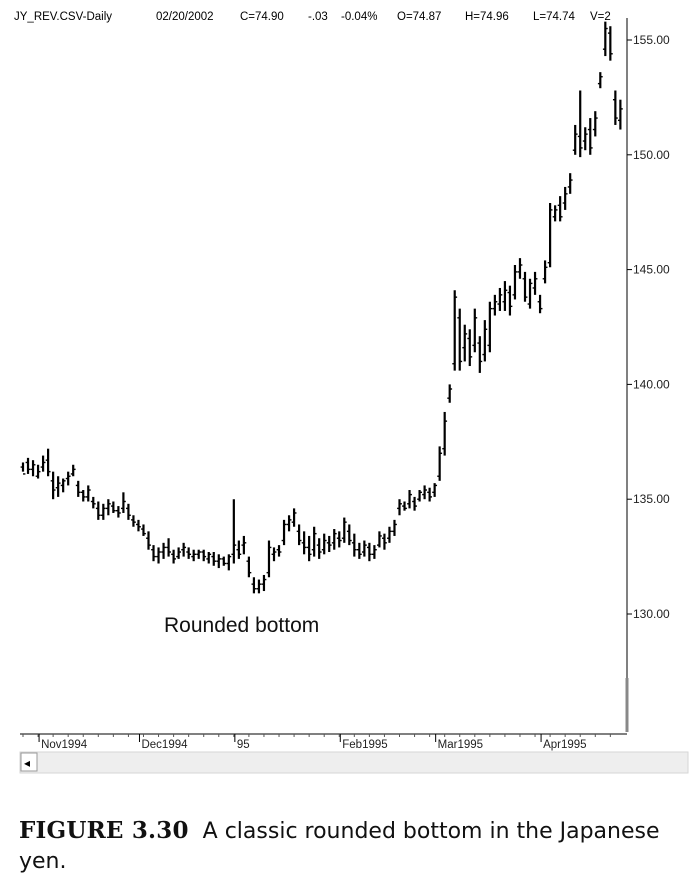 The height and width of the screenshot is (880, 698). I want to click on x-tick-label: Apr1995, so click(564, 745).